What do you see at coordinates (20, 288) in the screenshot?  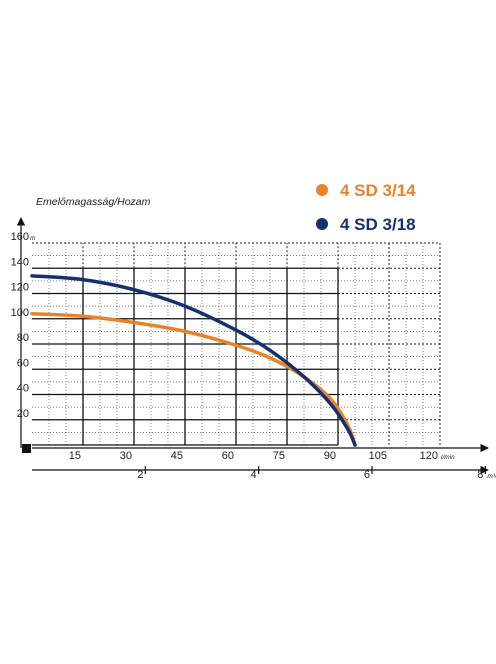 I see `y-tick-label: 120` at bounding box center [20, 288].